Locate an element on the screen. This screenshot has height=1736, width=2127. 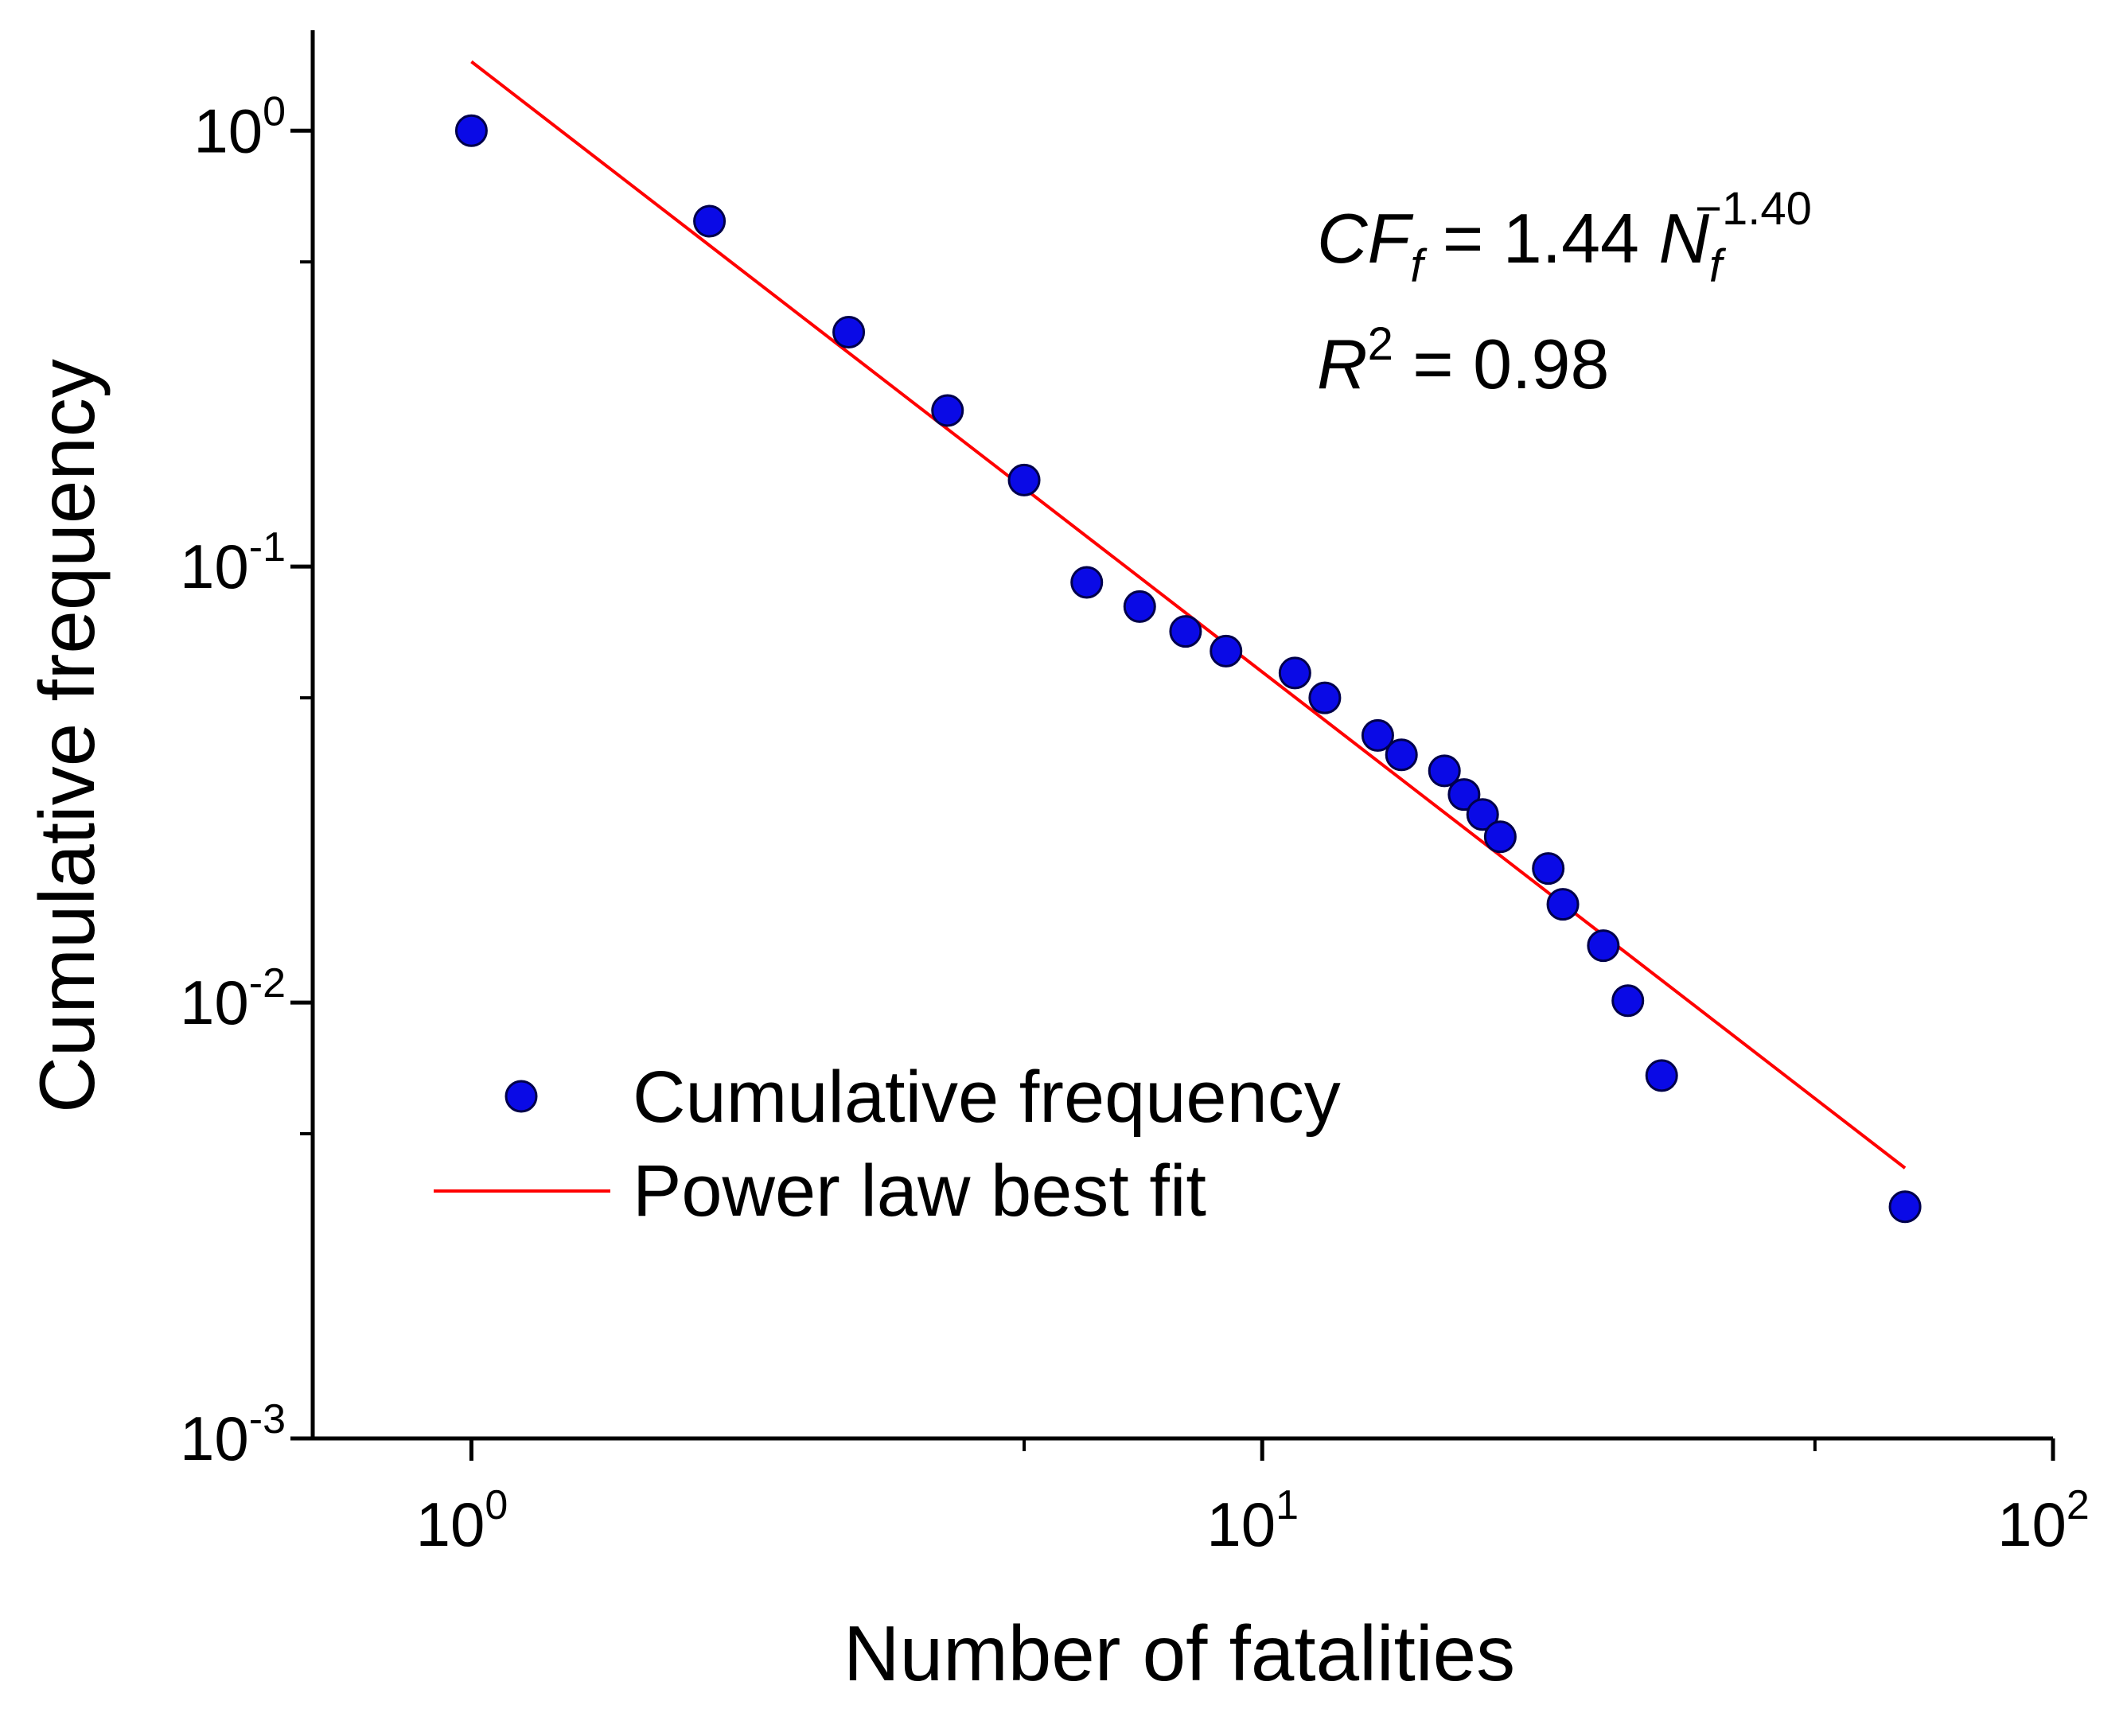
y-axis-title: Cumulative frequency is located at coordinates (67, 736).